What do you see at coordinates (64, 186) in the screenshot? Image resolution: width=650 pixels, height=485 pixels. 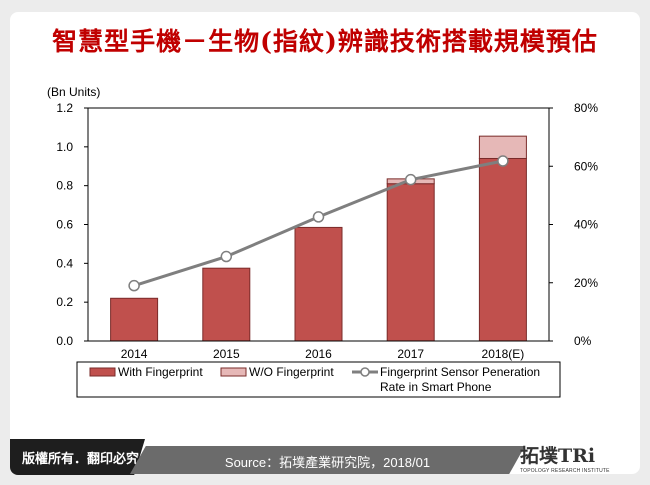 I see `y-tick-label: 0.8` at bounding box center [64, 186].